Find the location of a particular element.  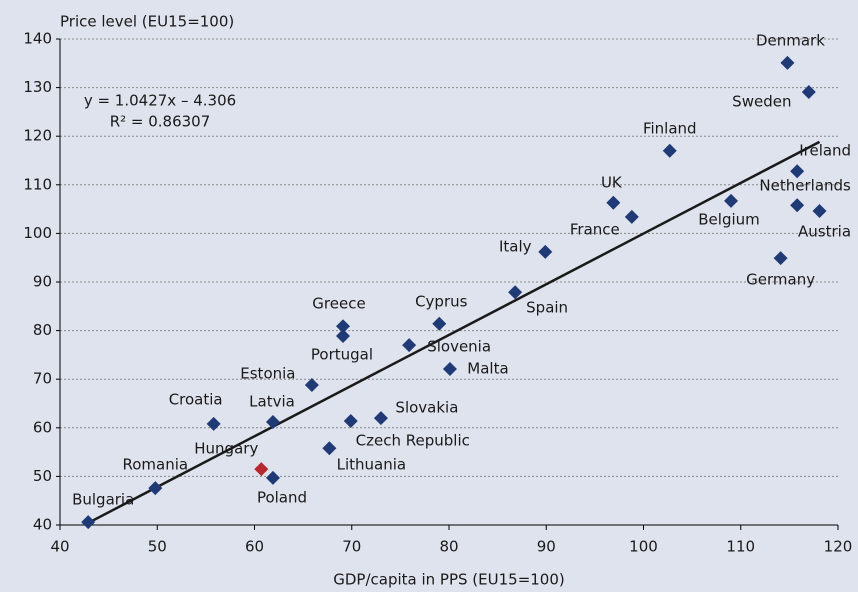

x-tick-label: 110 is located at coordinates (740, 547).